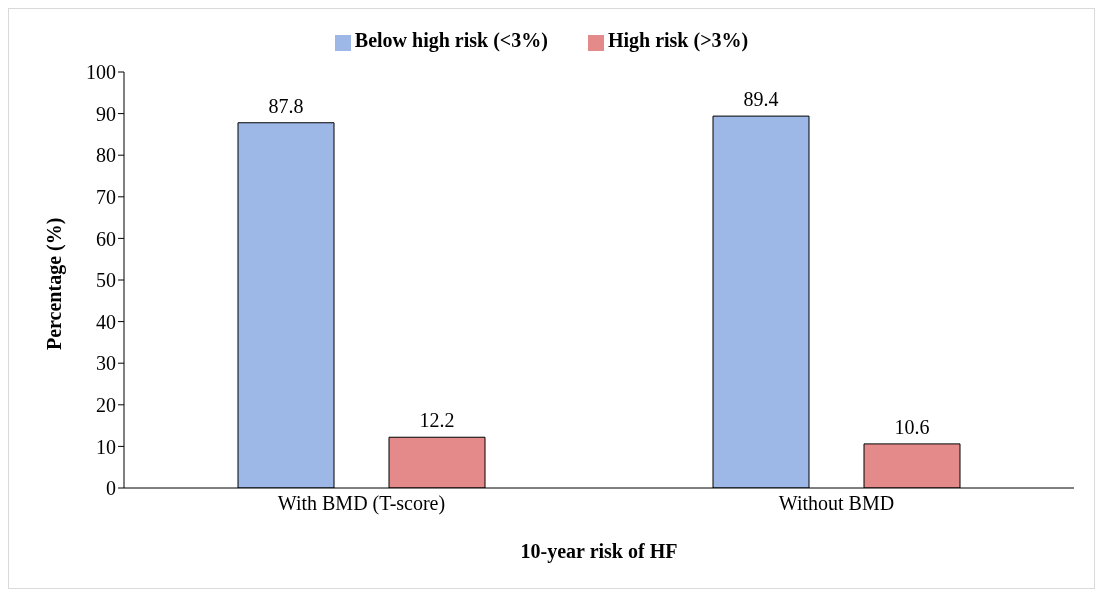 This screenshot has width=1103, height=597. Describe the element at coordinates (106, 113) in the screenshot. I see `y-tick-label: 90` at that location.